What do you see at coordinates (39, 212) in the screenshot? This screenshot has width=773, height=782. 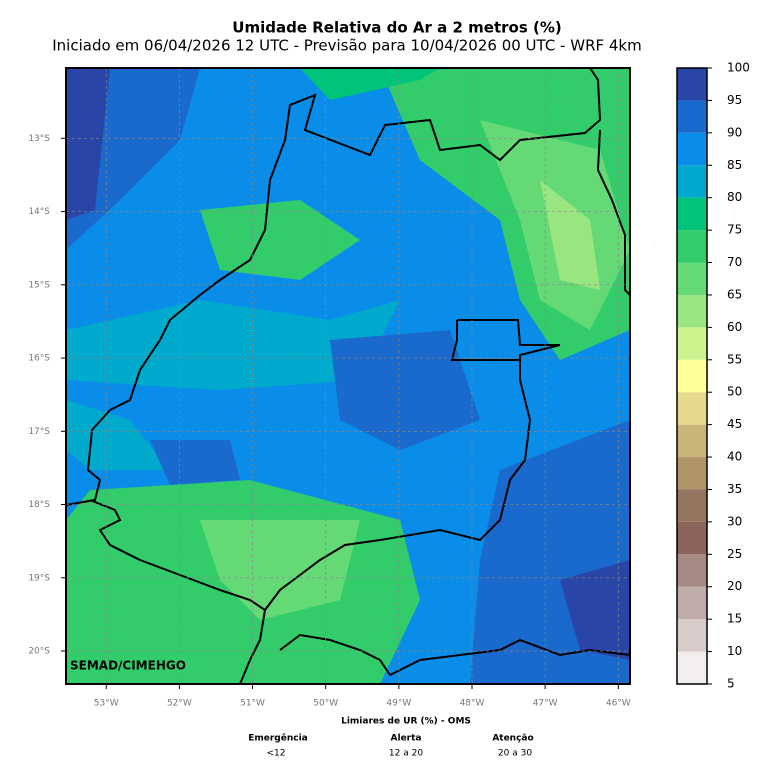 I see `lat-label: 14°S` at bounding box center [39, 212].